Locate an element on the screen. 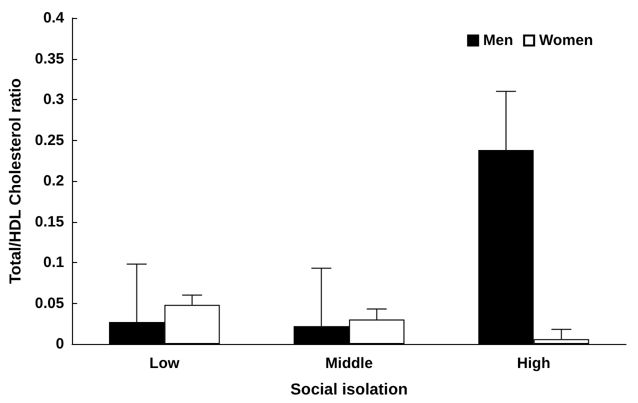 The height and width of the screenshot is (403, 638). x-tick-label: Low is located at coordinates (164, 363).